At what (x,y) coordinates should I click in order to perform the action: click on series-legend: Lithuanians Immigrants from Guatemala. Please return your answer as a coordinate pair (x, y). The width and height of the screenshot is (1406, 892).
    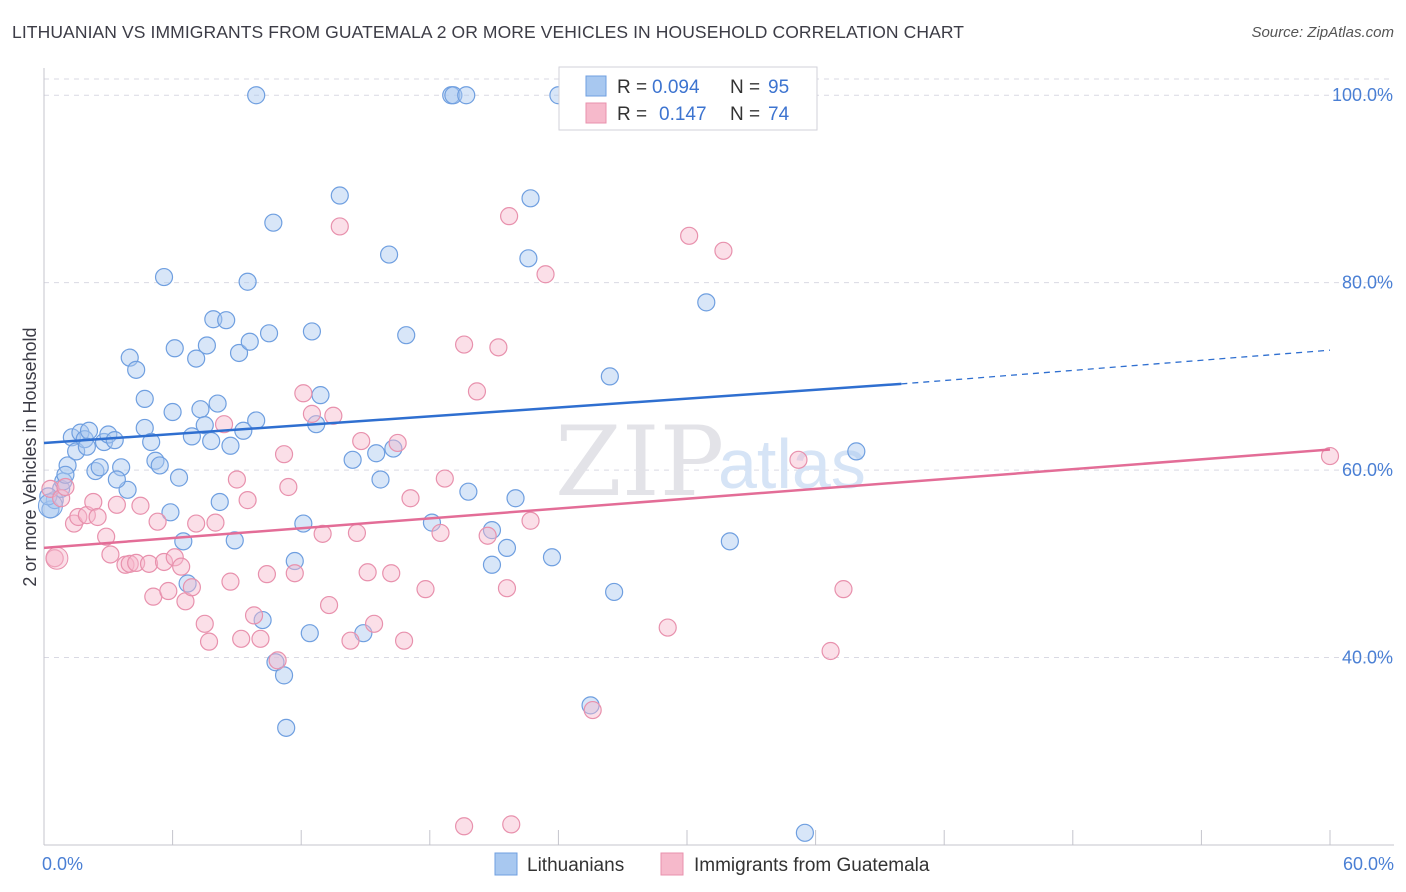
    Looking at the image, I should click on (712, 864).